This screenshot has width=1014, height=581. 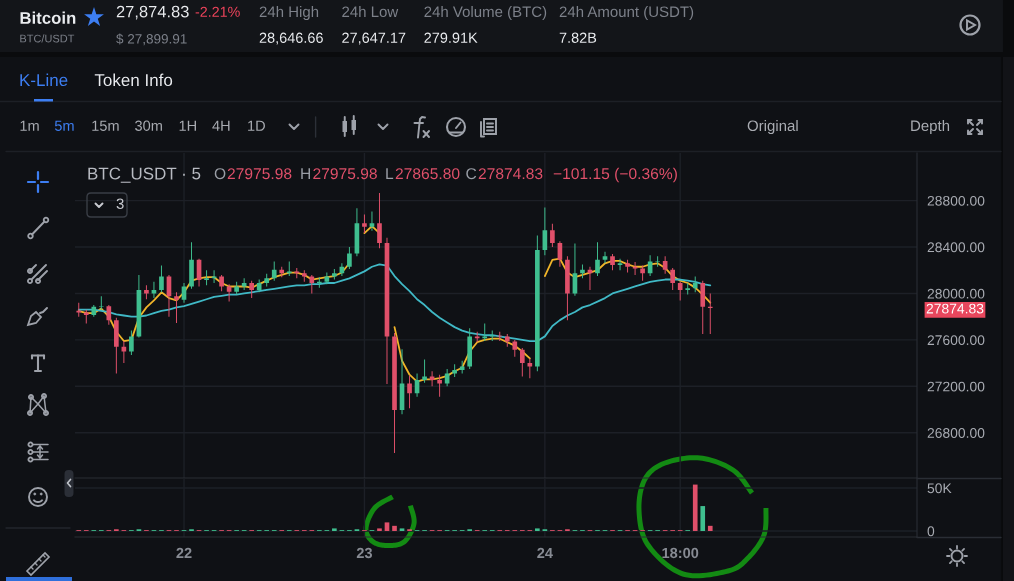 I want to click on text: Original, so click(x=772, y=127).